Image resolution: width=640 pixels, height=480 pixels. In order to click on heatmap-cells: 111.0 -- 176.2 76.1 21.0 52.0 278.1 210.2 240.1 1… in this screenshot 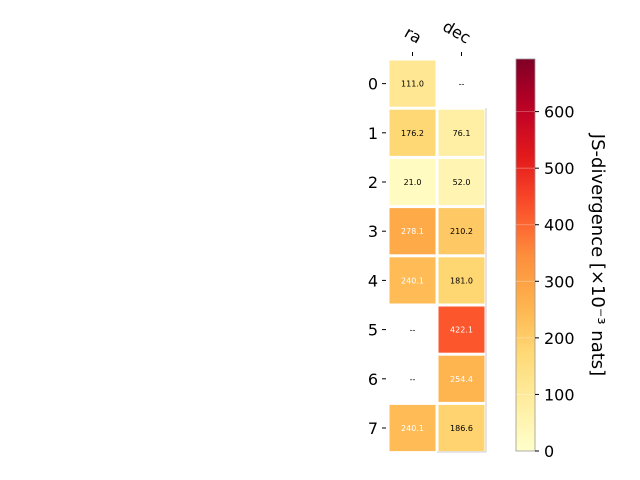, I will do `click(438, 256)`.